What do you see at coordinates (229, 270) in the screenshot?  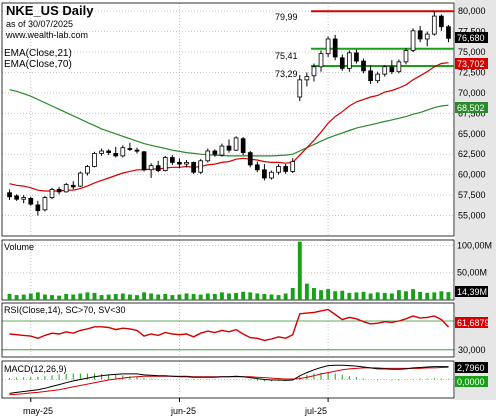 I see `volume-bars` at bounding box center [229, 270].